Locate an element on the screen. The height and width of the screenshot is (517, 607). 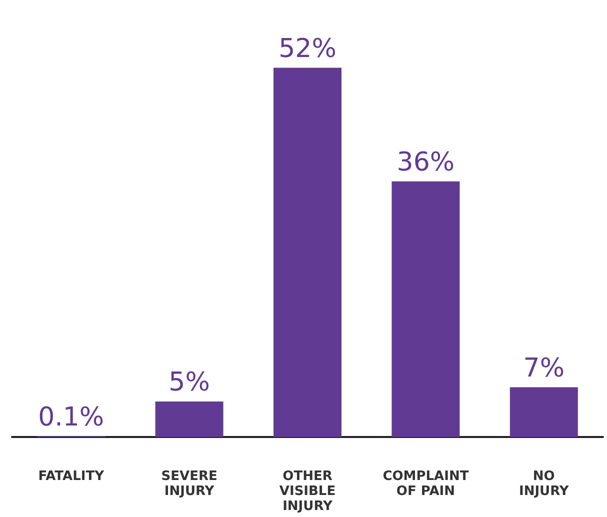
data-label: 0.1% is located at coordinates (71, 417).